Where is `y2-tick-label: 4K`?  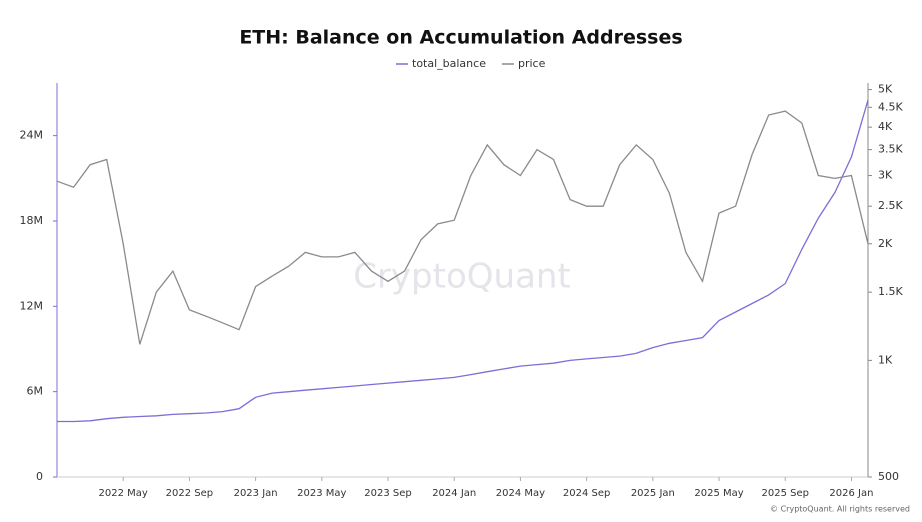
y2-tick-label: 4K is located at coordinates (885, 126).